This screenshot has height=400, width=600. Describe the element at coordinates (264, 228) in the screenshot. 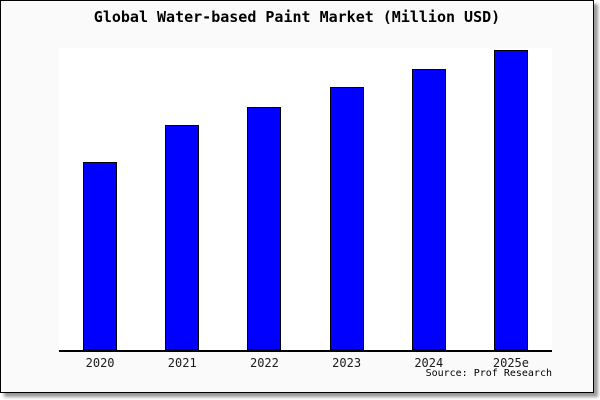

I see `bar-2022` at that location.